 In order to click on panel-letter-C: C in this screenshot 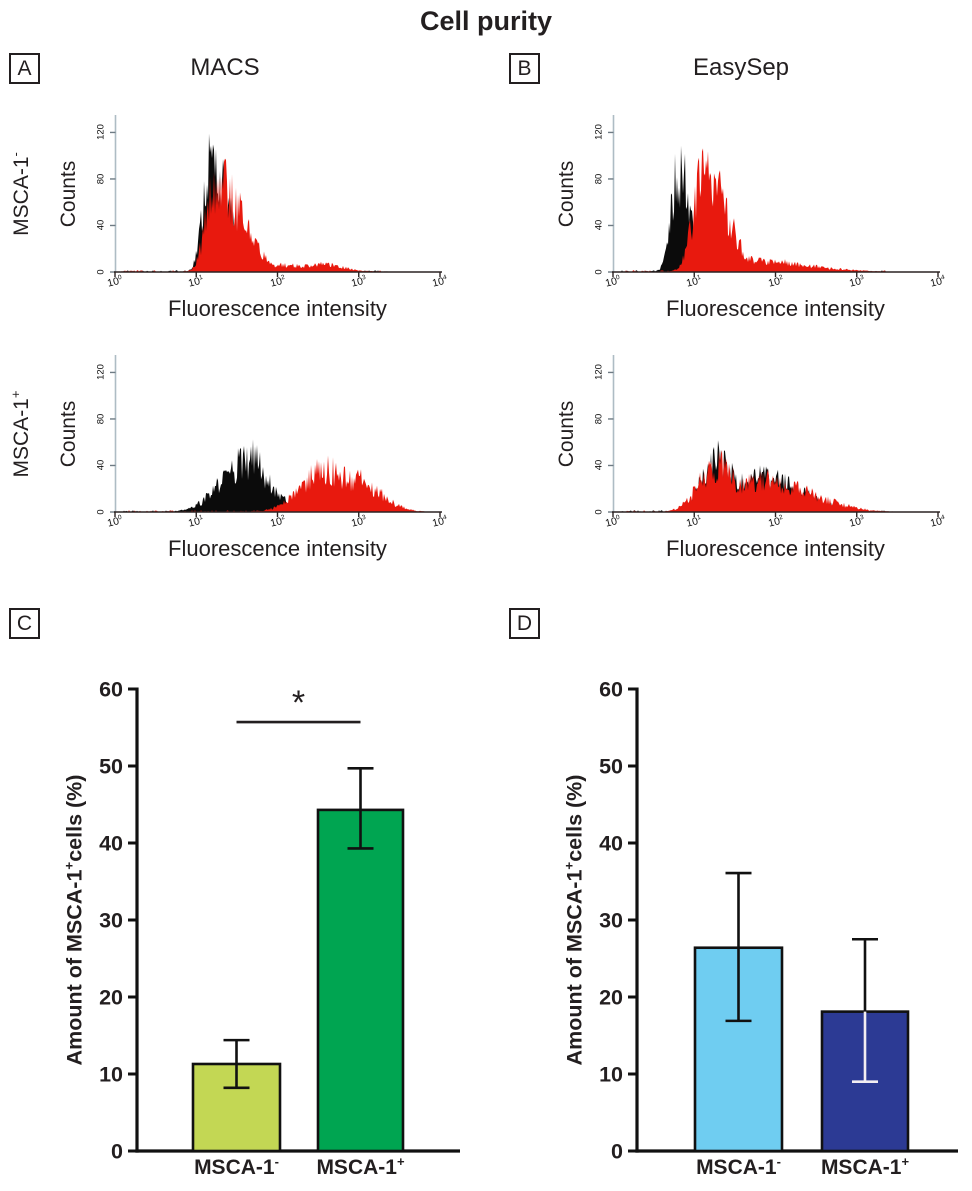, I will do `click(24, 623)`.